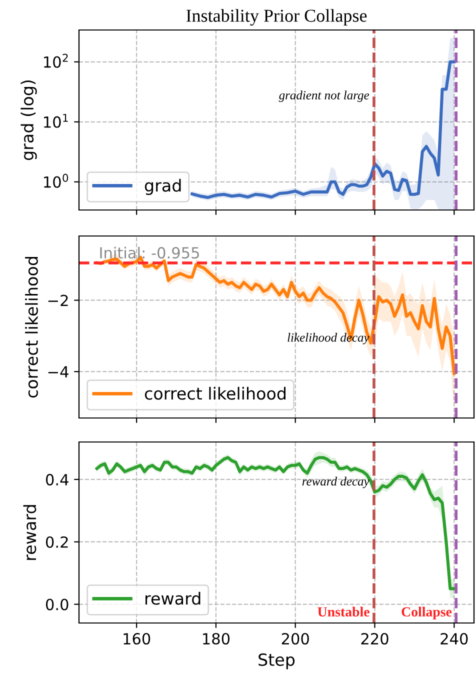 This screenshot has width=476, height=681. Describe the element at coordinates (374, 638) in the screenshot. I see `x-tick-label: 220` at that location.